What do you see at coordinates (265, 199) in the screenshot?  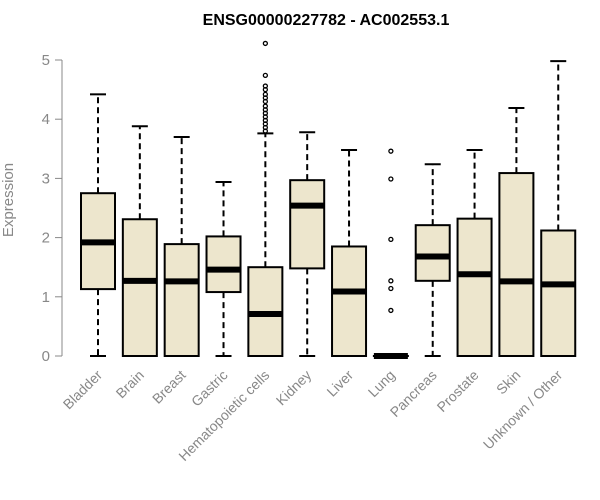 I see `box-hematopoietic-cells` at bounding box center [265, 199].